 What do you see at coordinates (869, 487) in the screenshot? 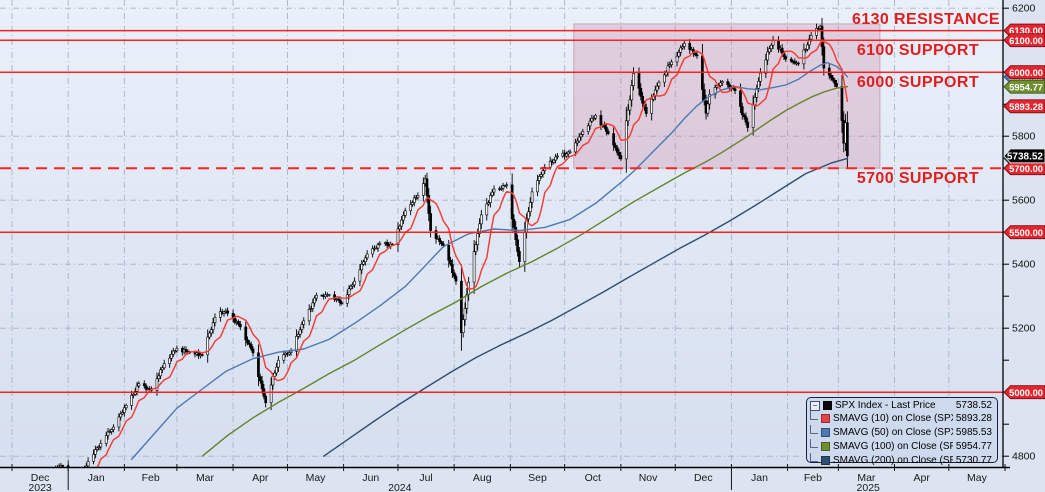
I see `year-label: 2025` at bounding box center [869, 487].